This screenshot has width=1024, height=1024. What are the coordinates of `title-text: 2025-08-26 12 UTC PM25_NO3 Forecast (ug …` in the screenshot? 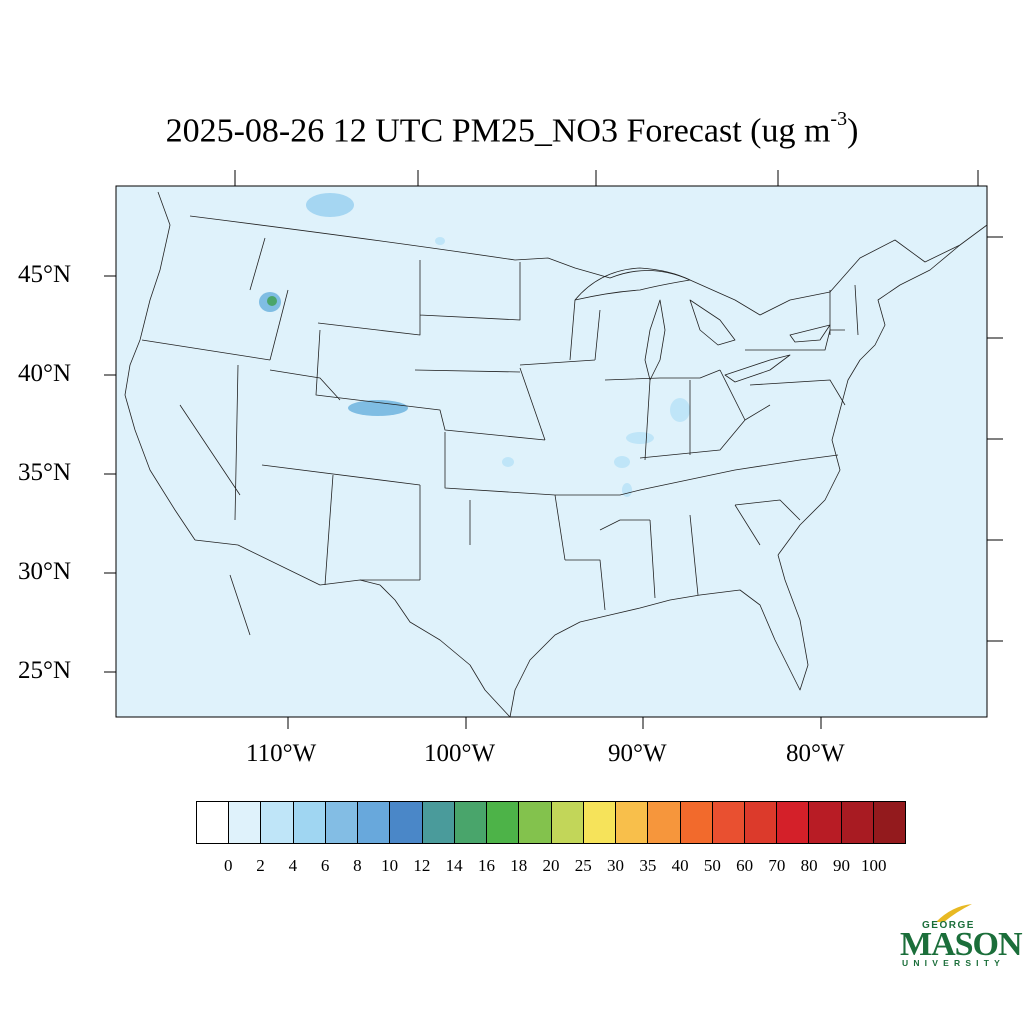 It's located at (498, 131).